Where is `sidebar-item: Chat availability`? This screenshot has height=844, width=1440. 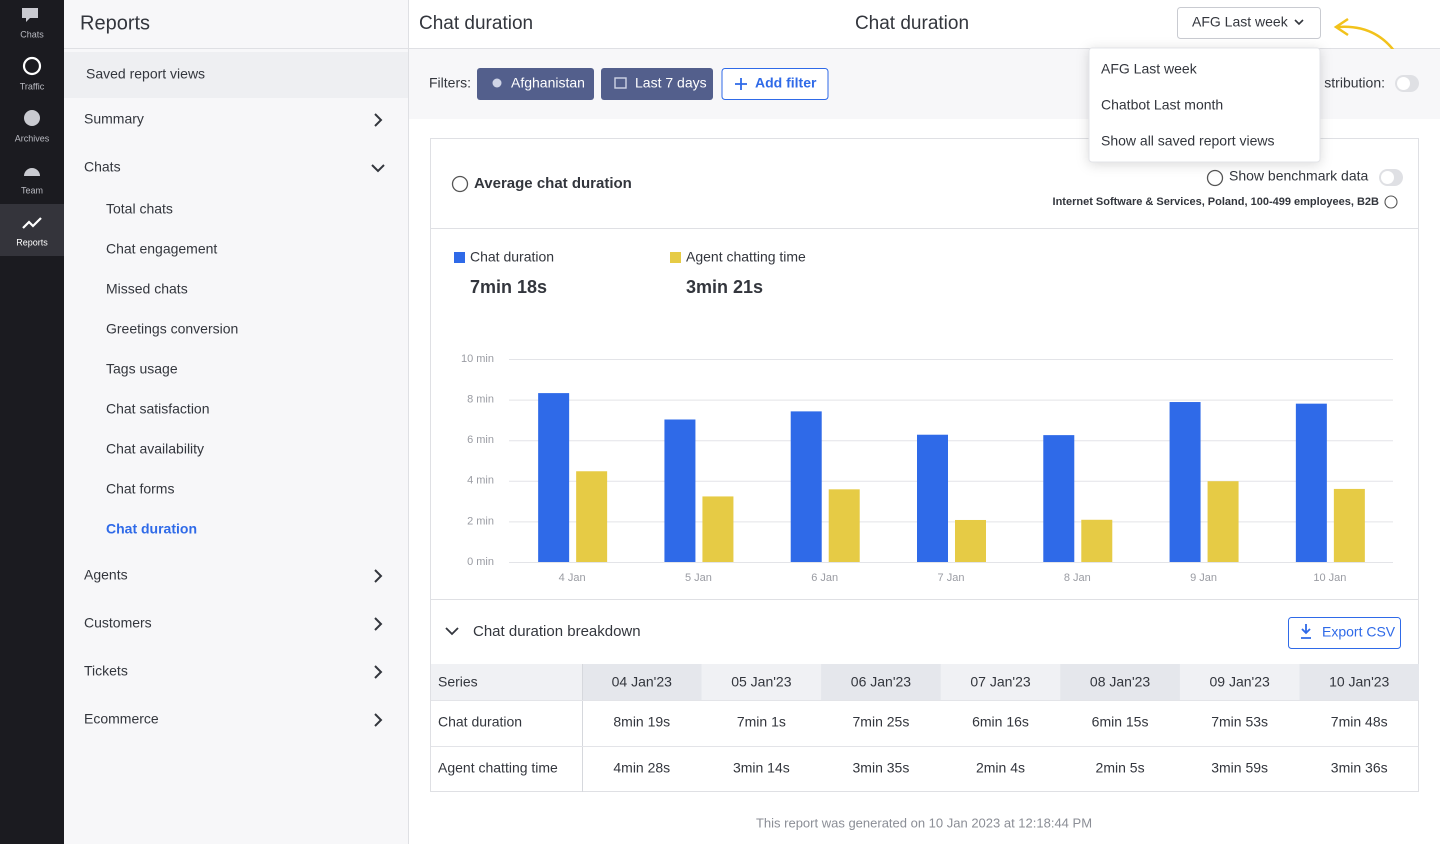
sidebar-item: Chat availability is located at coordinates (155, 449).